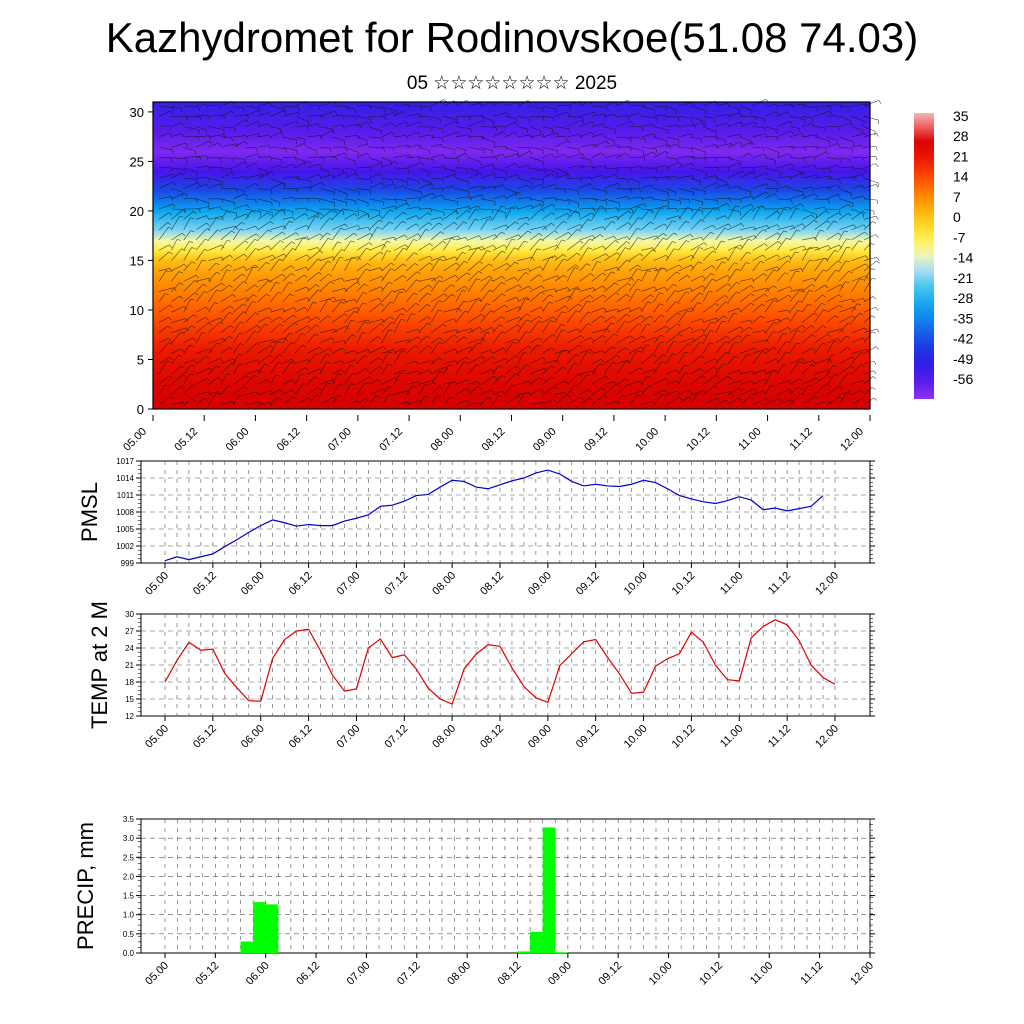 The height and width of the screenshot is (1024, 1024). I want to click on pmsl-x-tick-label: 09.12, so click(588, 584).